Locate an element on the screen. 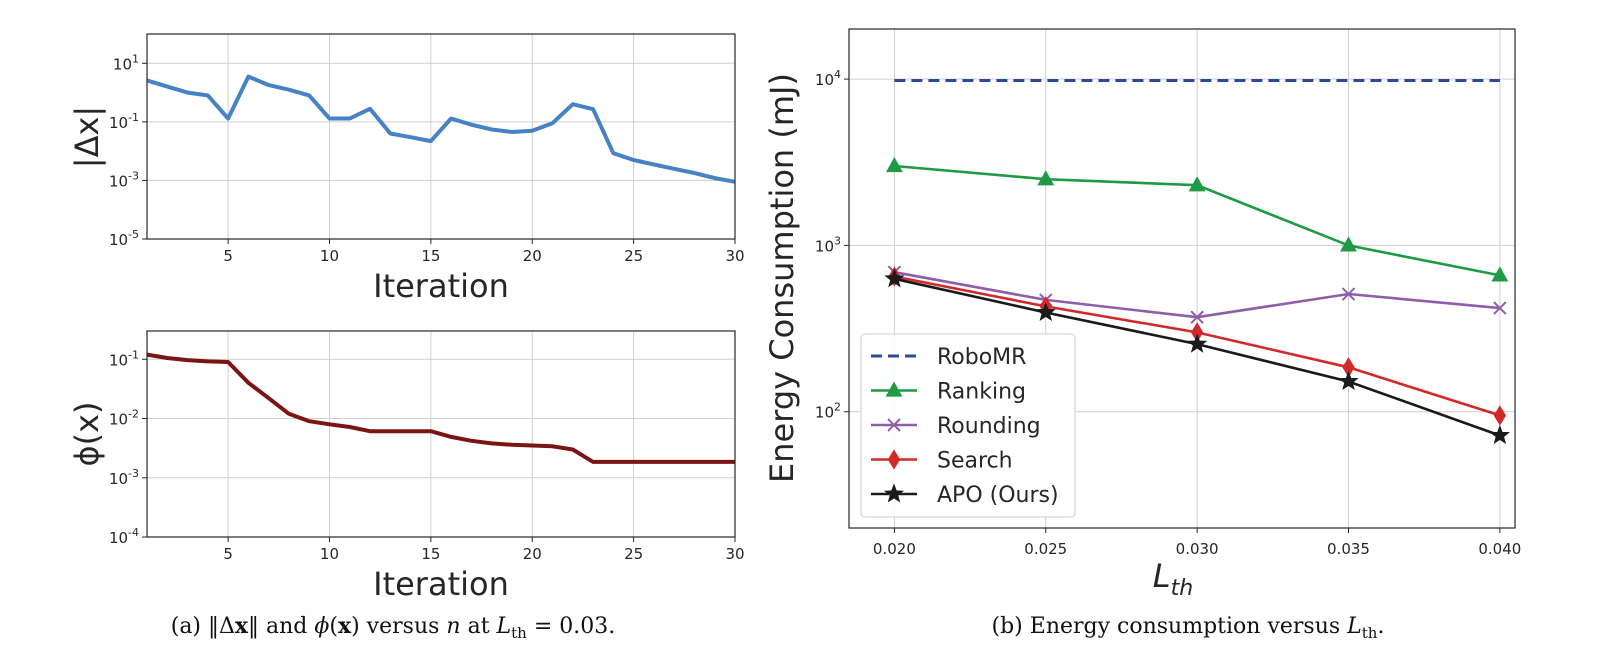 This screenshot has height=670, width=1618. legend-label: Search is located at coordinates (975, 461).